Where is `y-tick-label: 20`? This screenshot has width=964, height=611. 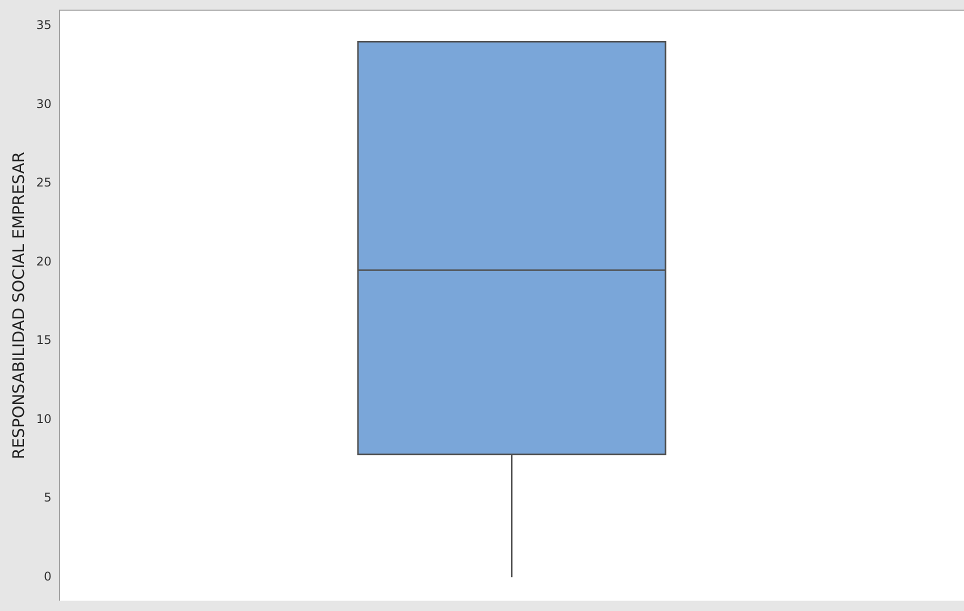
y-tick-label: 20 is located at coordinates (44, 261).